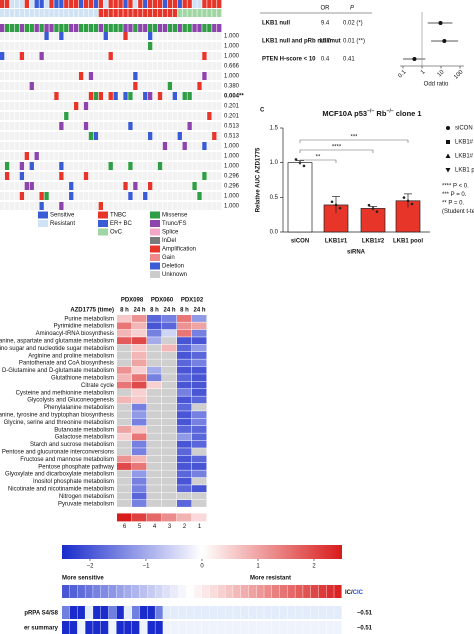  What do you see at coordinates (84, 438) in the screenshot?
I see `row-label: Galactose metabolism` at bounding box center [84, 438].